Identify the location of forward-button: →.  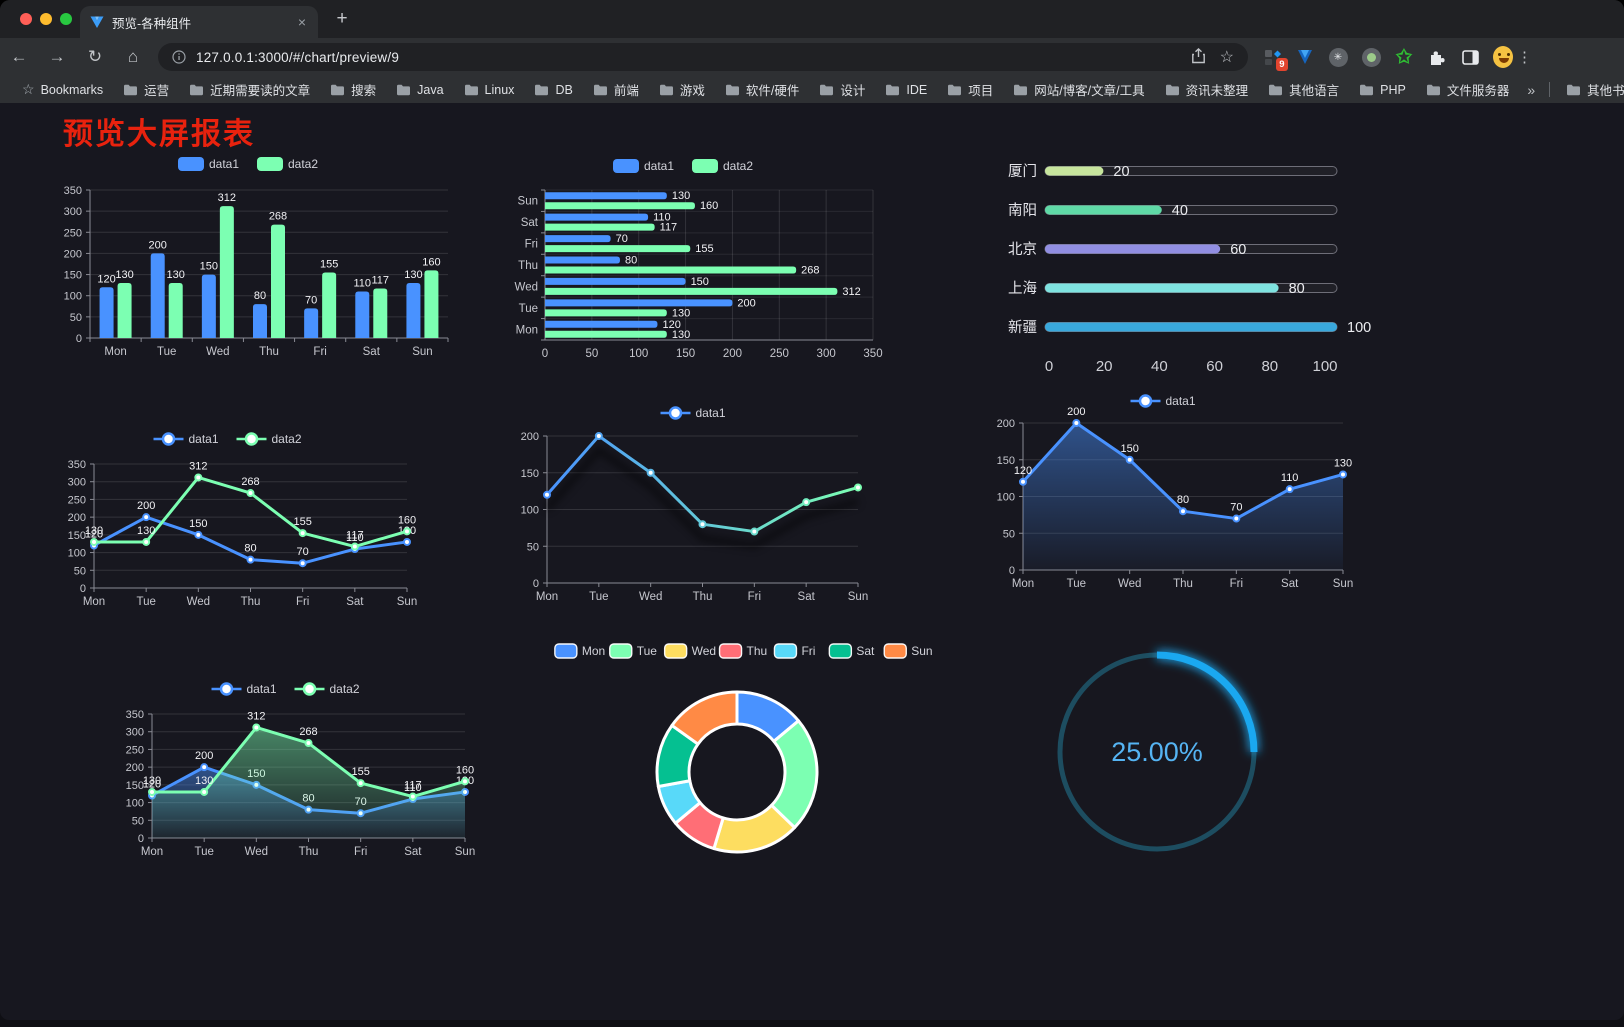
(57, 56).